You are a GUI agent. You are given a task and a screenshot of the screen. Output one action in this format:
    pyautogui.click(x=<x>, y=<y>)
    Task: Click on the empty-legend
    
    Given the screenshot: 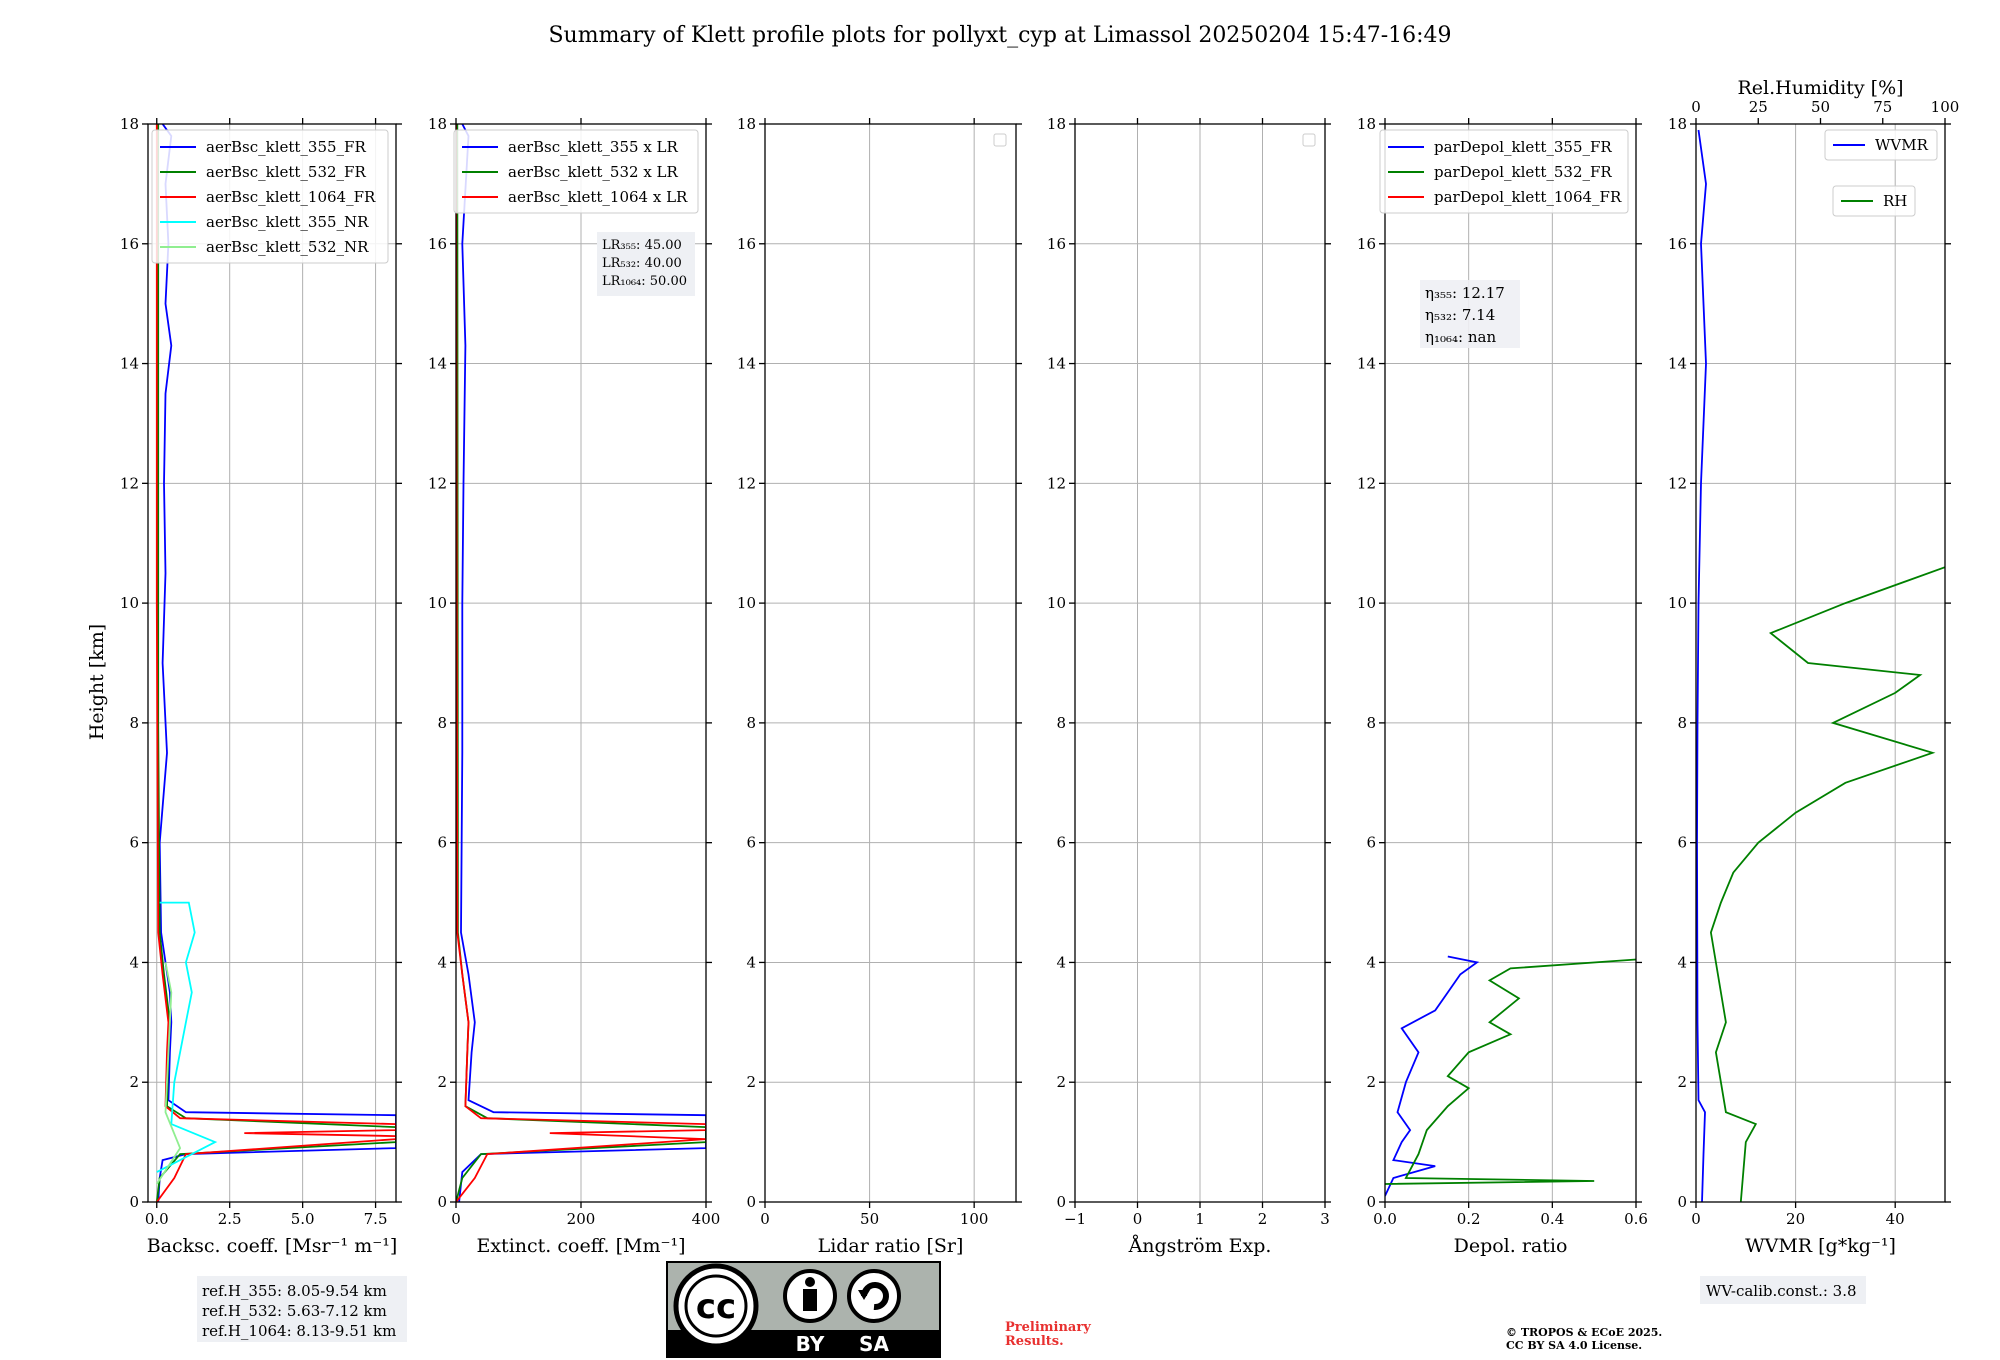 What is the action you would take?
    pyautogui.click(x=1000, y=140)
    